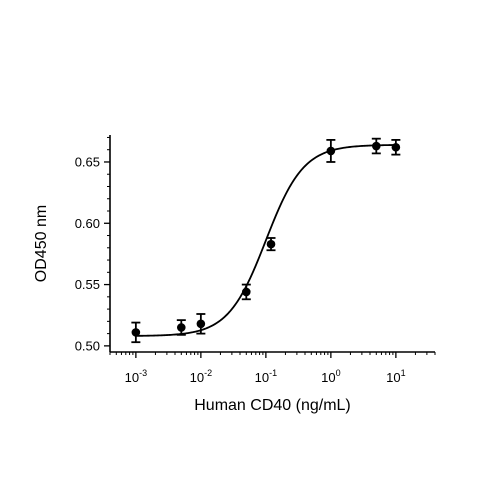  I want to click on y-tick-label: 0.65, so click(87, 161).